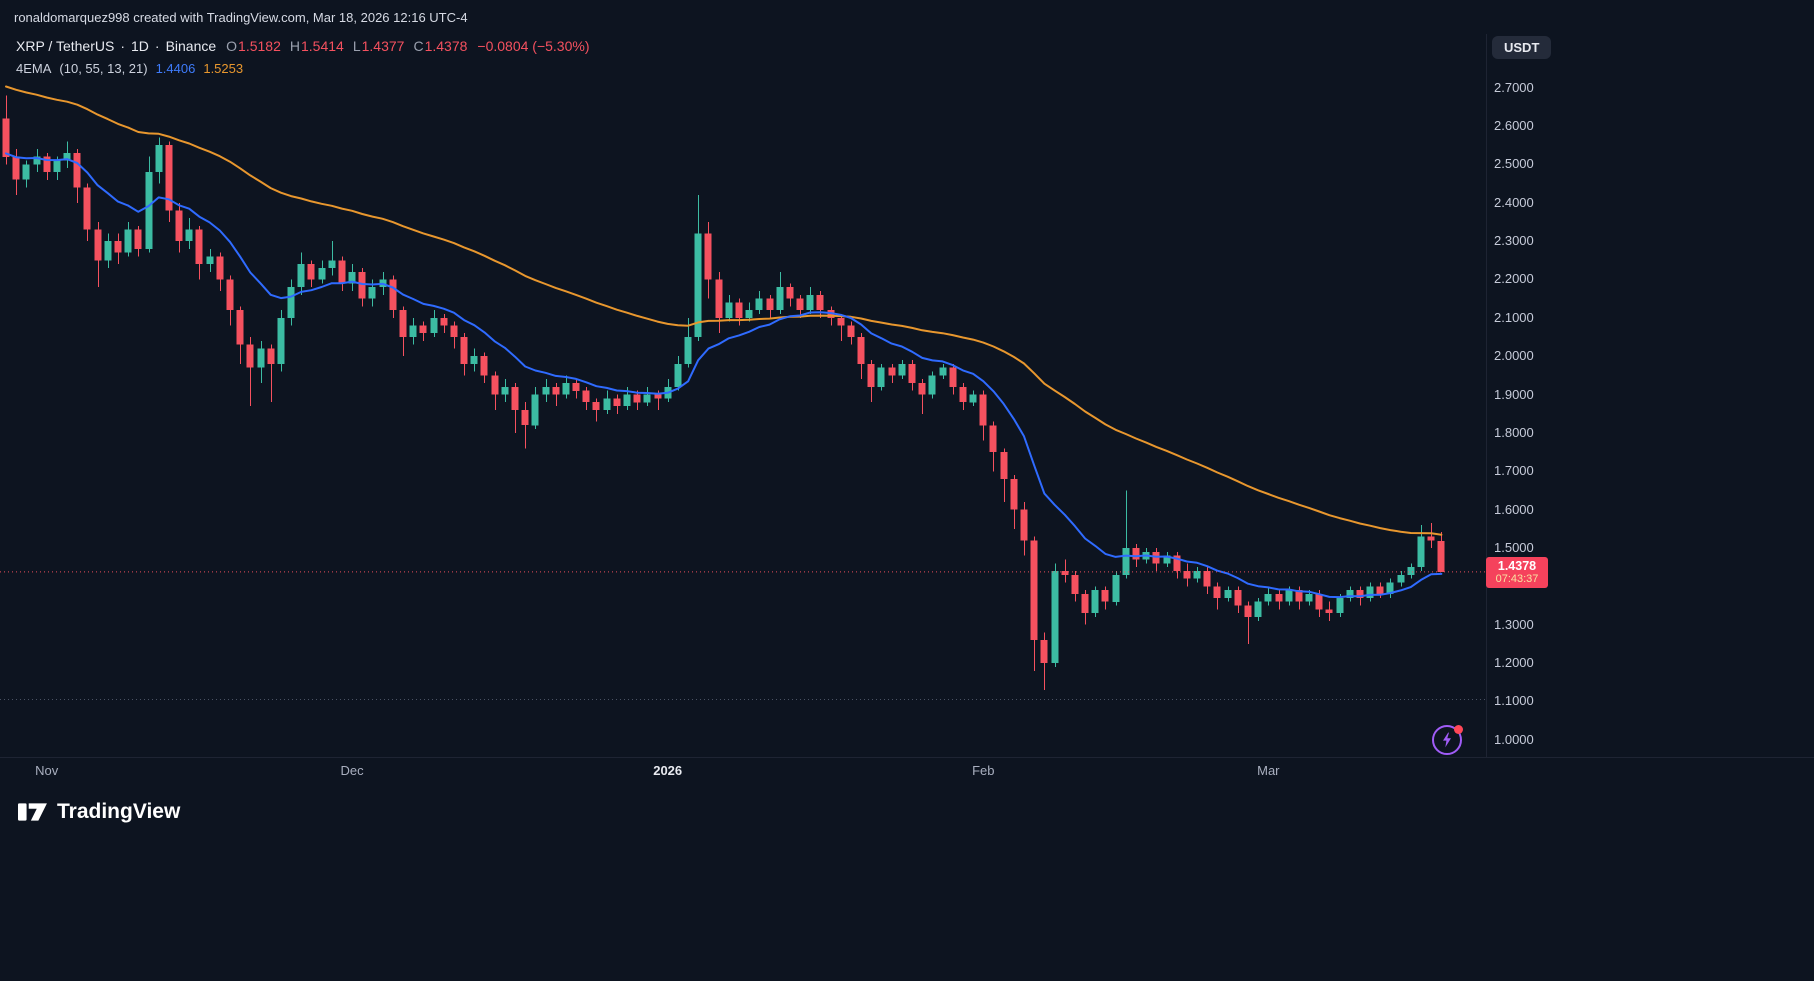 The image size is (1814, 981). Describe the element at coordinates (1514, 356) in the screenshot. I see `price-scale-label: 2.0000` at that location.